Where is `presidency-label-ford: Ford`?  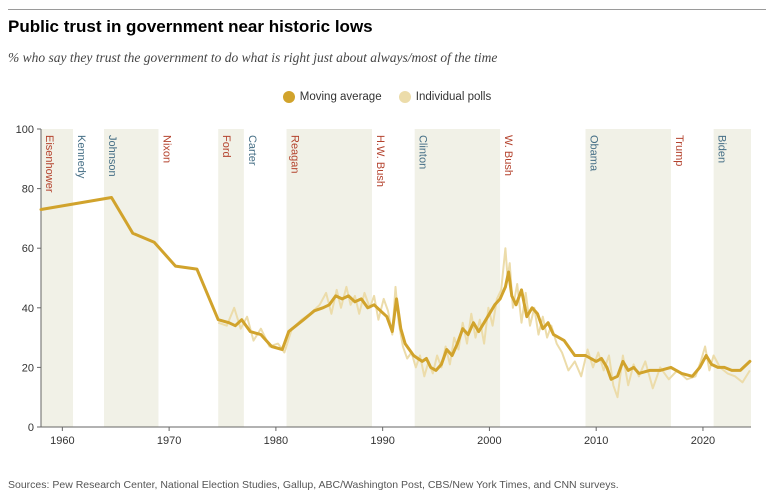
presidency-label-ford: Ford is located at coordinates (226, 146).